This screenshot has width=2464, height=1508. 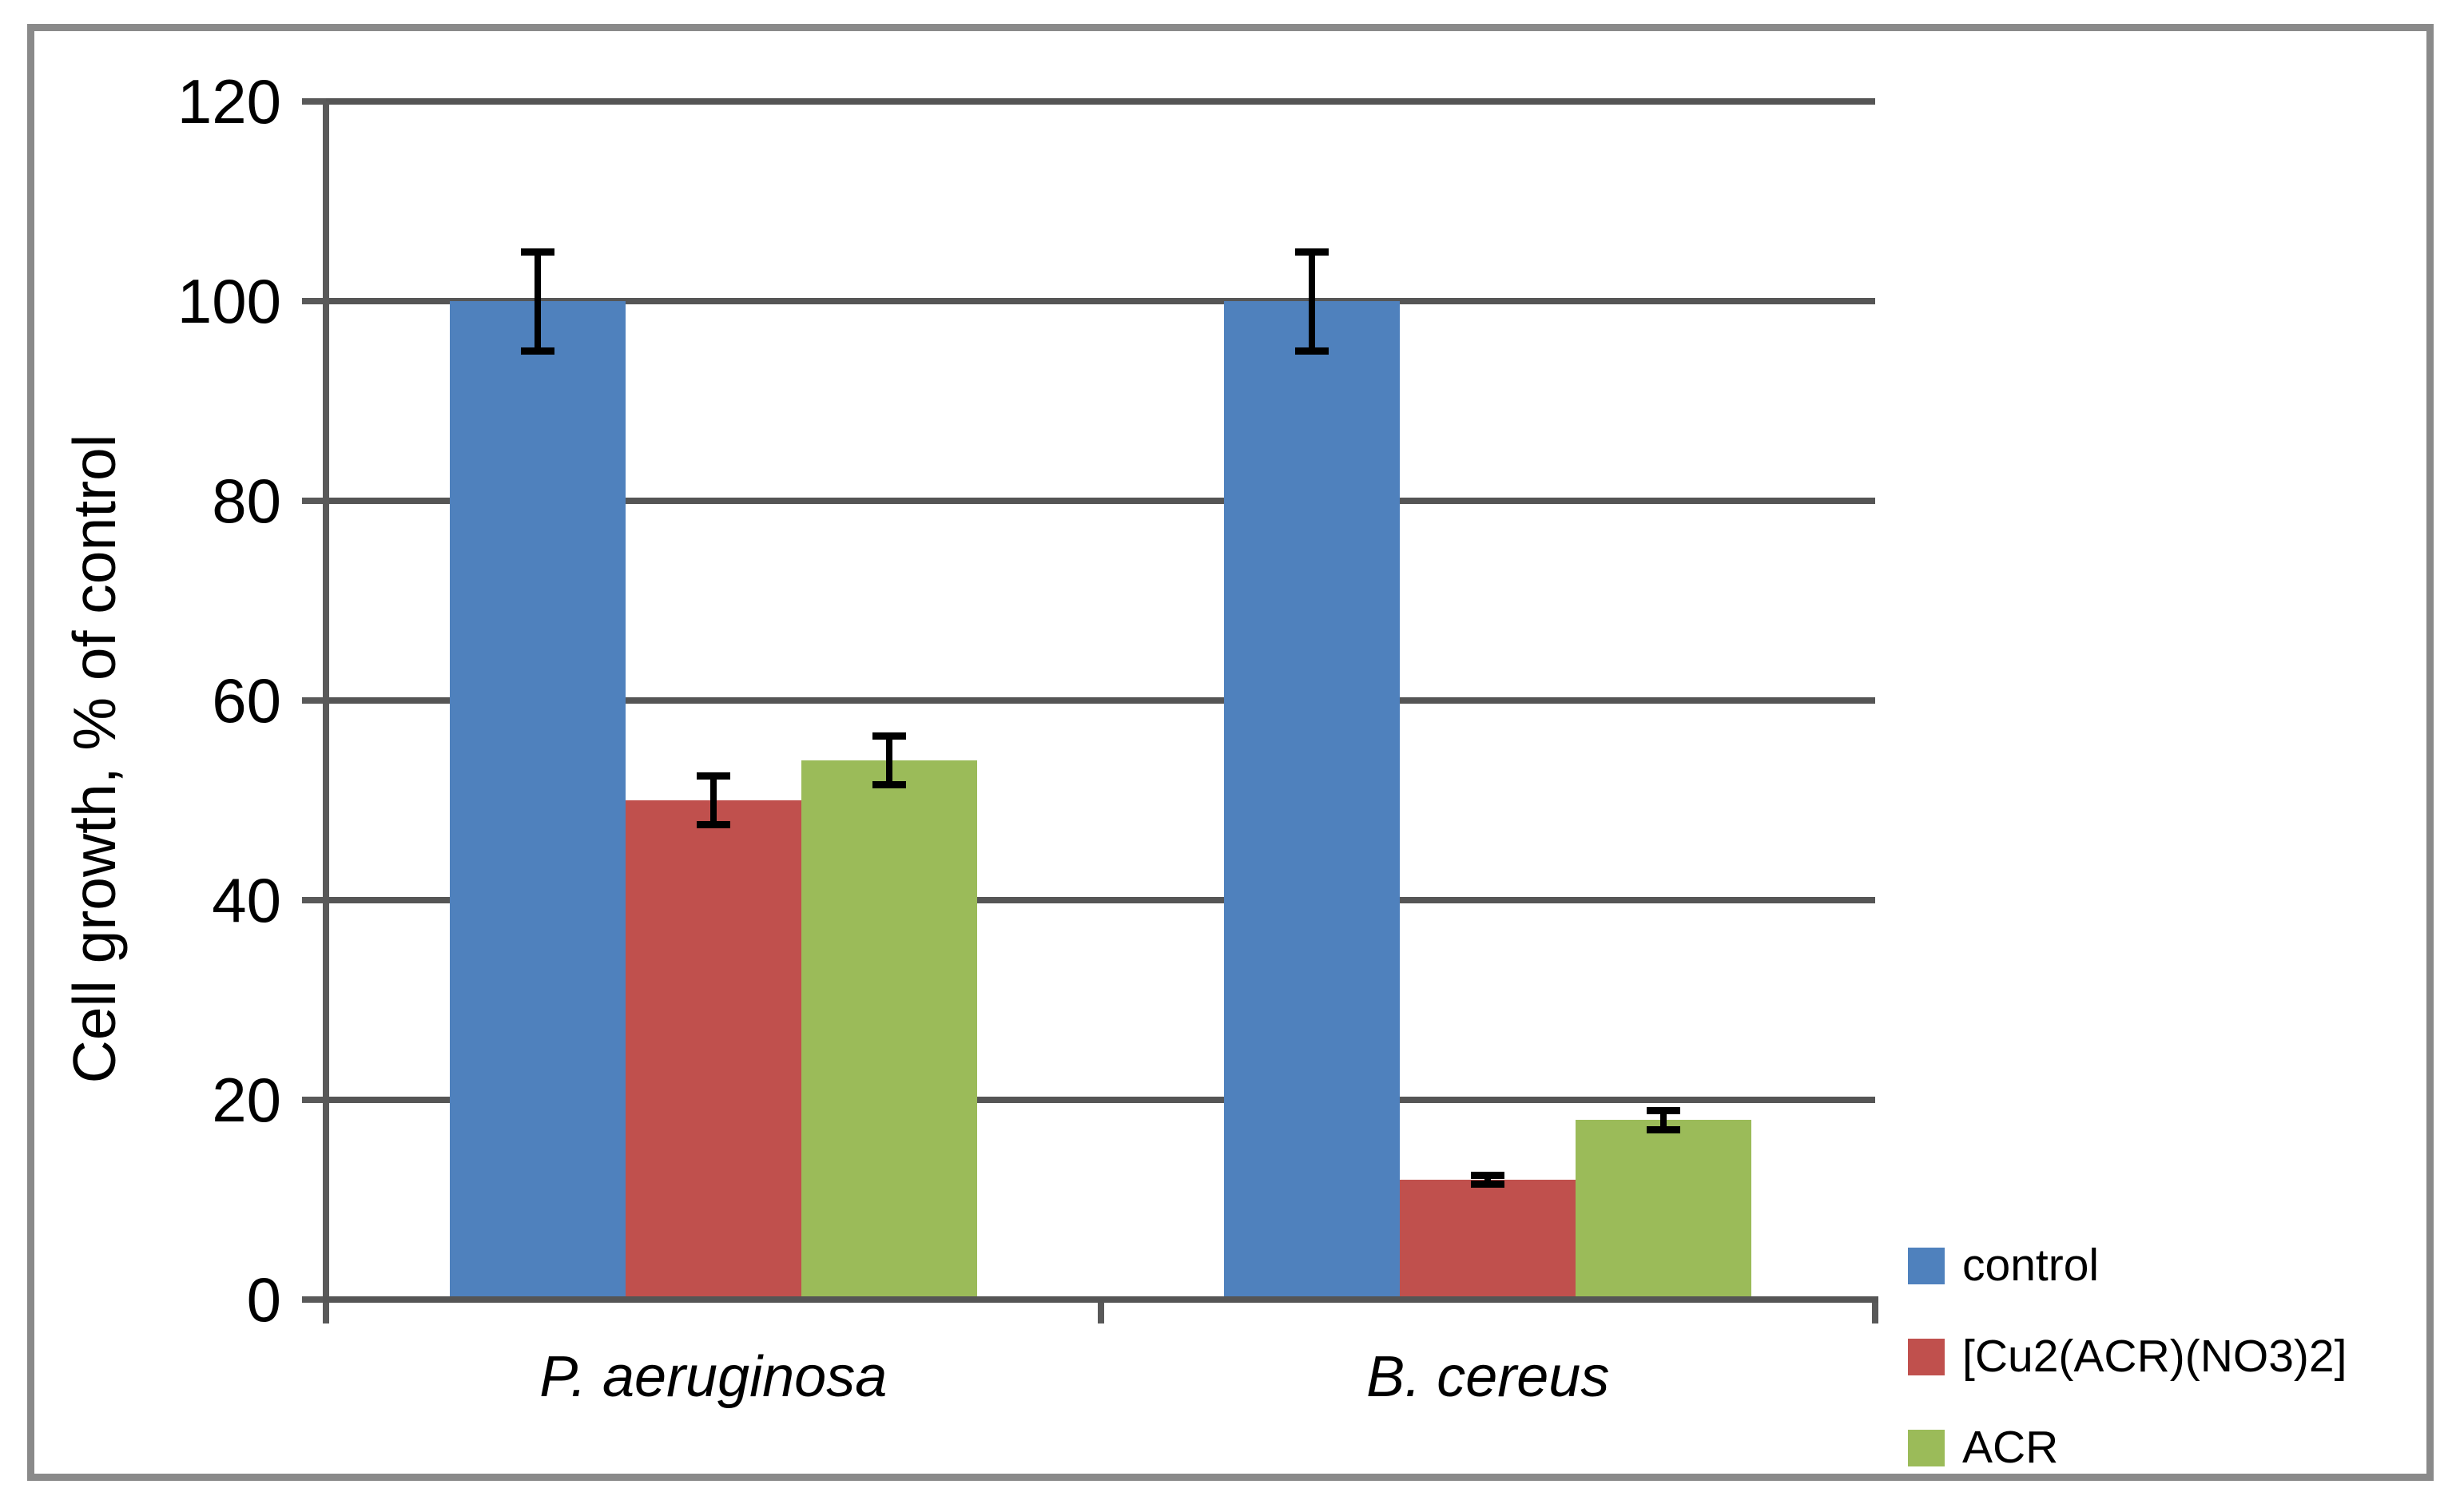 What do you see at coordinates (1927, 1265) in the screenshot?
I see `legend-swatch-control` at bounding box center [1927, 1265].